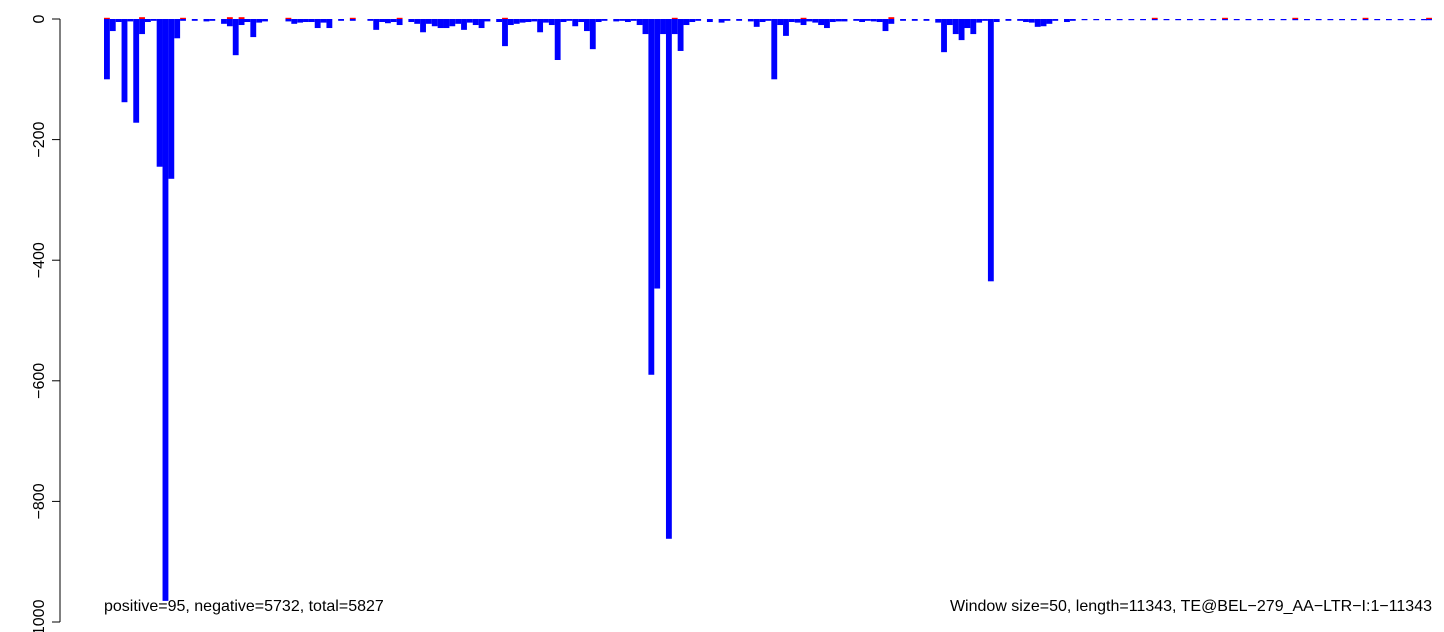 This screenshot has width=1444, height=632. What do you see at coordinates (39, 260) in the screenshot?
I see `y-tick-label: −400` at bounding box center [39, 260].